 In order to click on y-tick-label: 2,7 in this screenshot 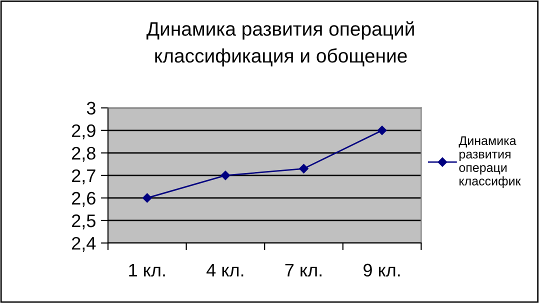, I will do `click(84, 176)`.